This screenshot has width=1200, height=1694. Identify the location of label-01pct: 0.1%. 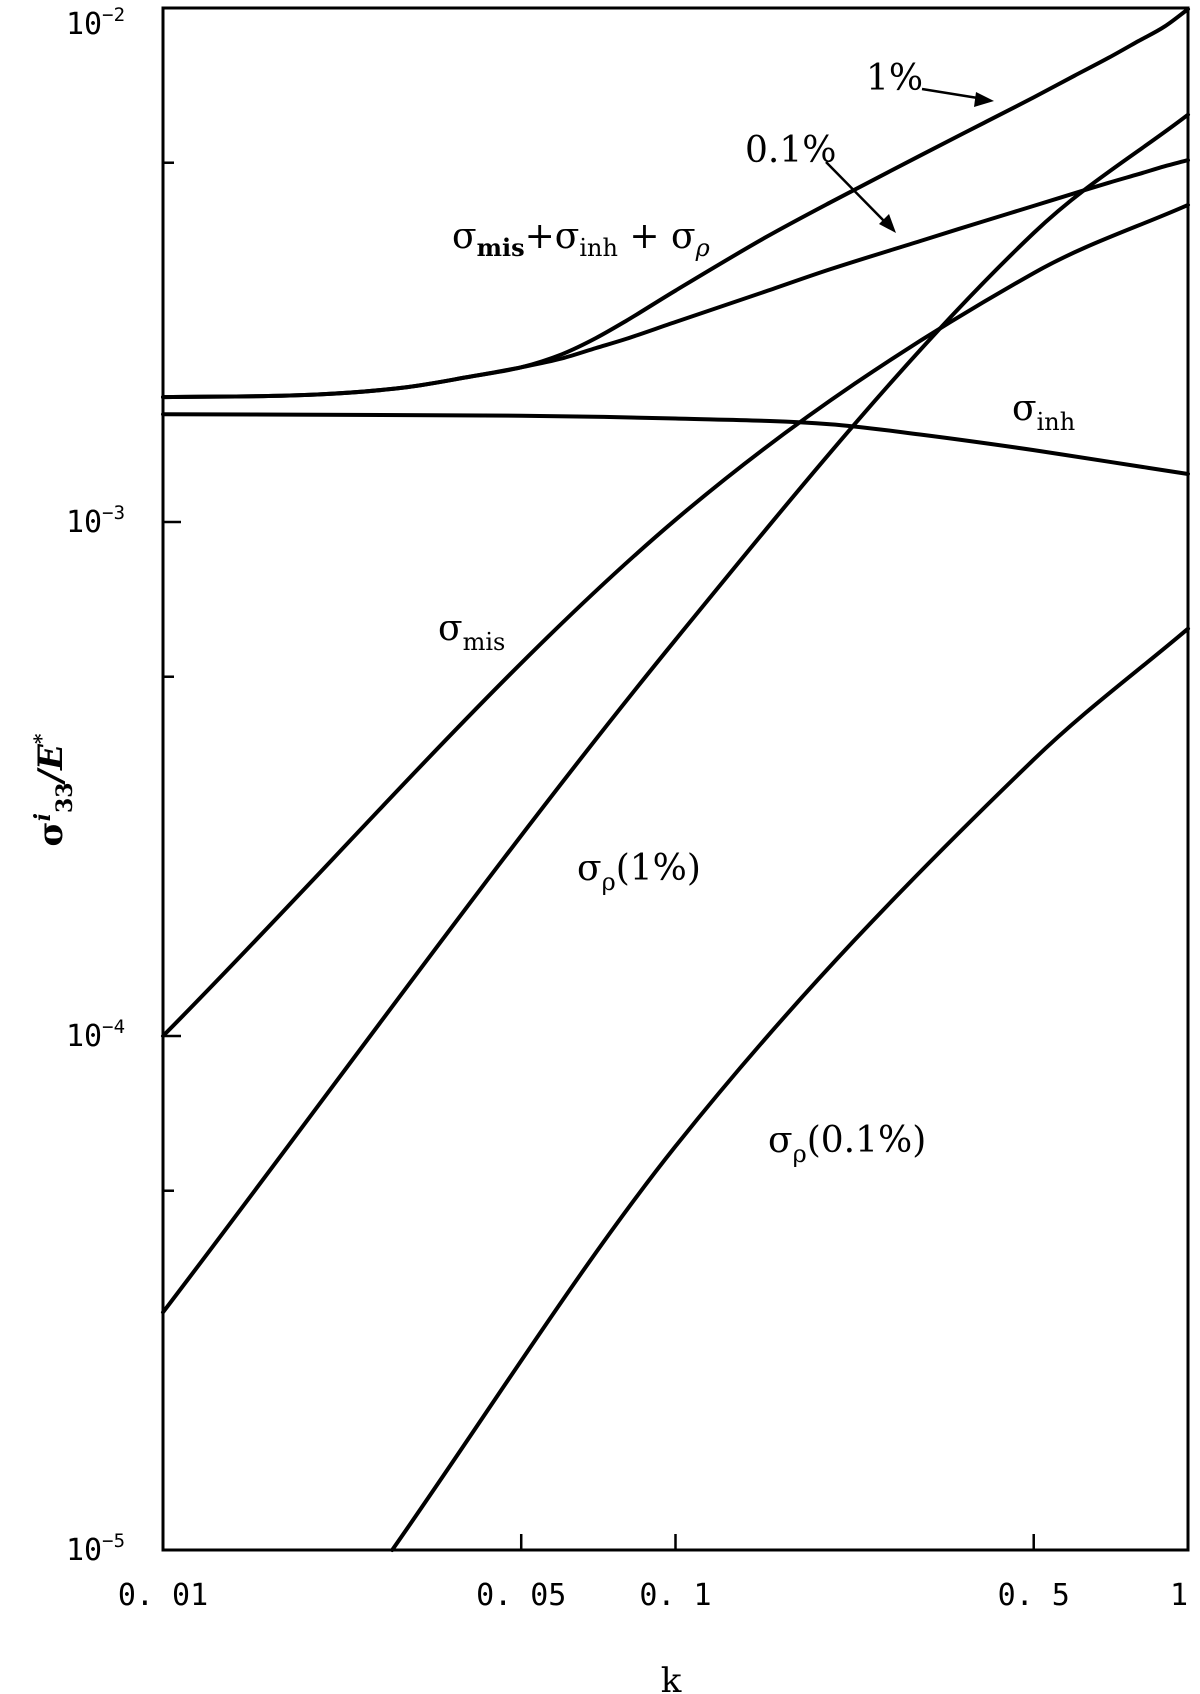
(790, 150).